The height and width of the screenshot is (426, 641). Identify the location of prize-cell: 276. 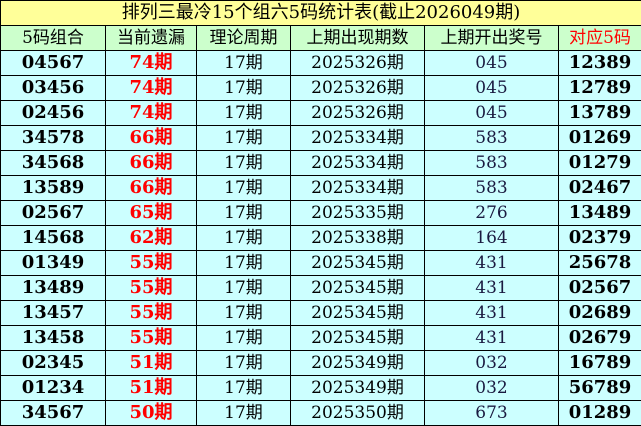
(491, 213).